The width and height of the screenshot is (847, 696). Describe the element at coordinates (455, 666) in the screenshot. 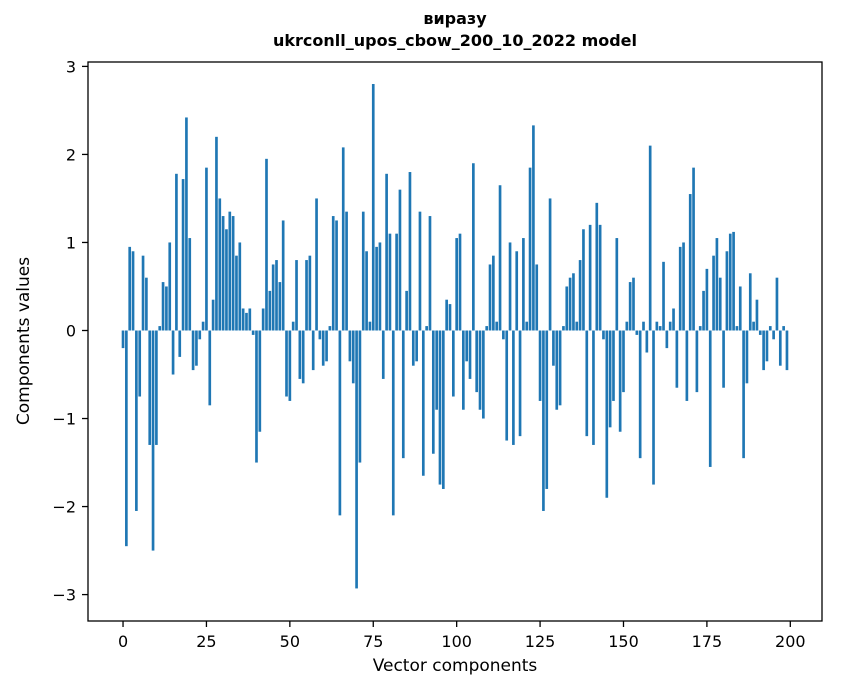

I see `x-axis-label: Vector components` at that location.